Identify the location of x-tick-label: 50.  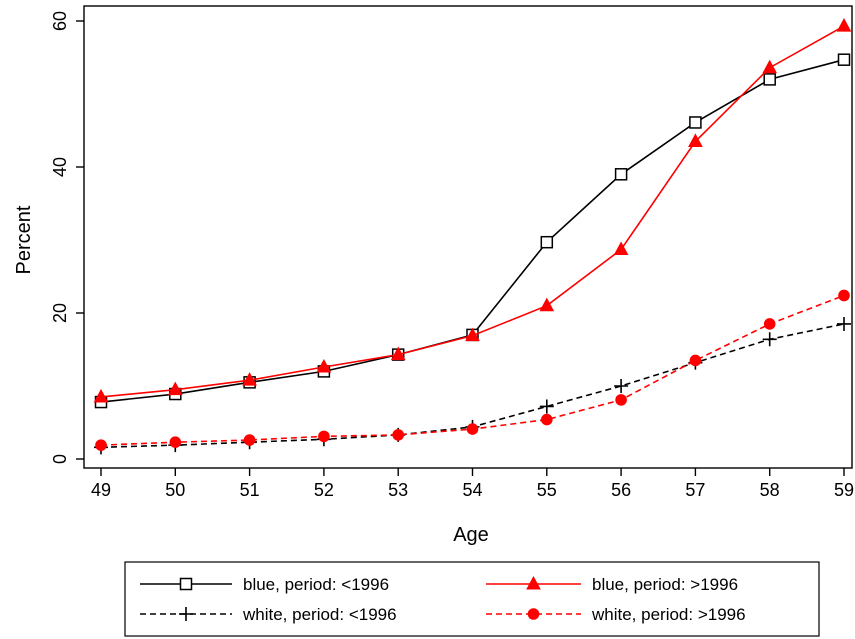
(175, 490).